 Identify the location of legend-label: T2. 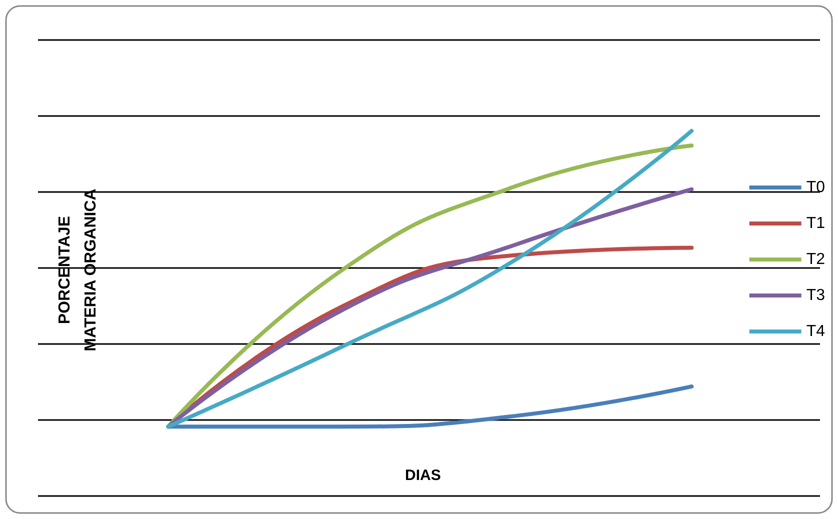
(816, 259).